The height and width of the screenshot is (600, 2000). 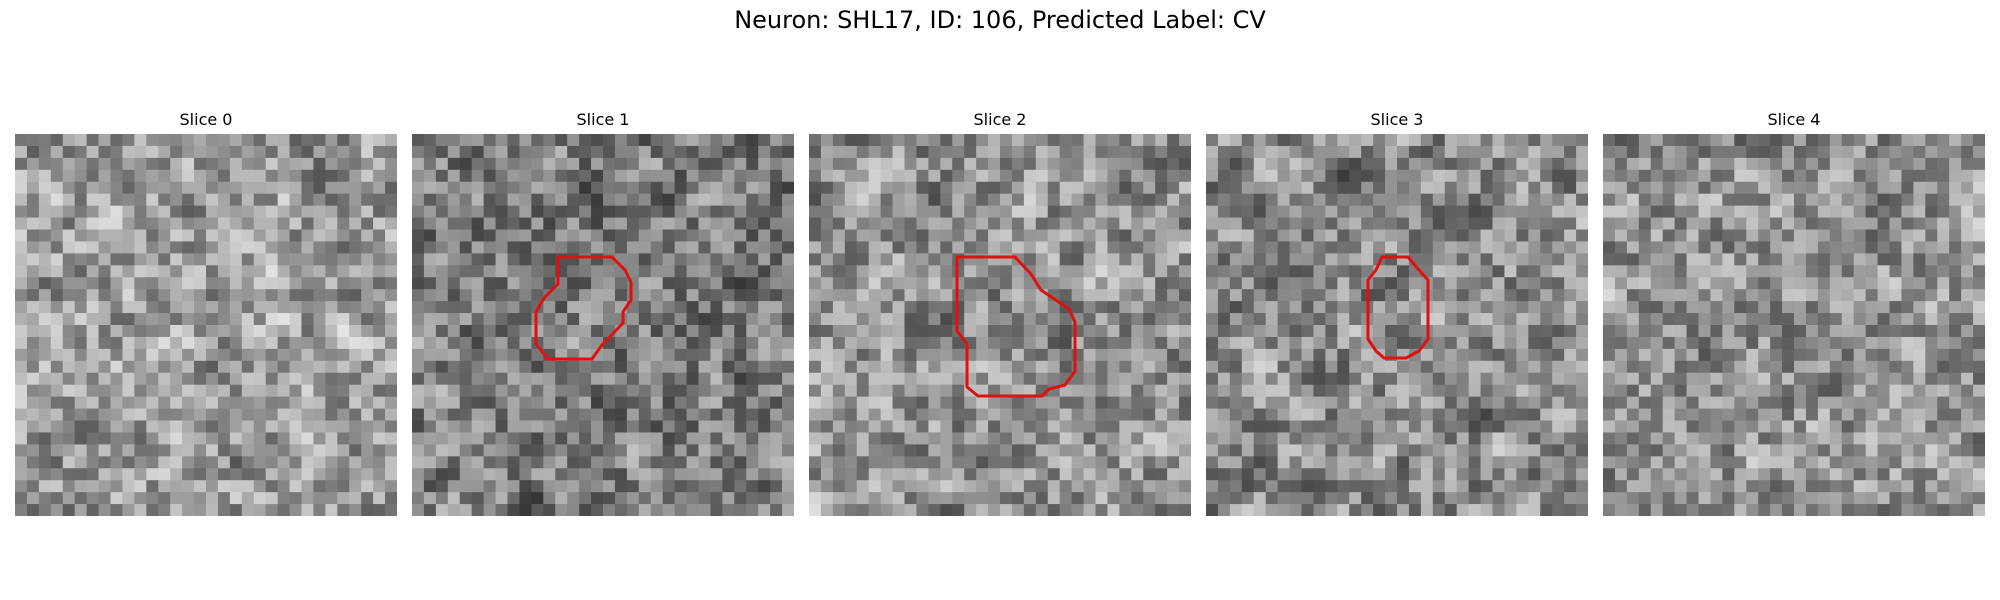 What do you see at coordinates (1397, 119) in the screenshot?
I see `slice-title: Slice 3` at bounding box center [1397, 119].